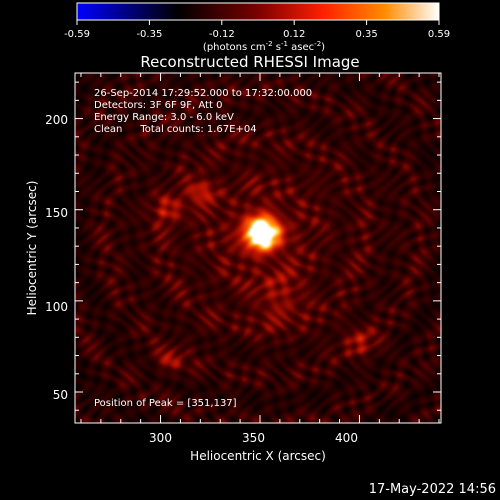  What do you see at coordinates (258, 22) in the screenshot?
I see `colorbar-ticks` at bounding box center [258, 22].